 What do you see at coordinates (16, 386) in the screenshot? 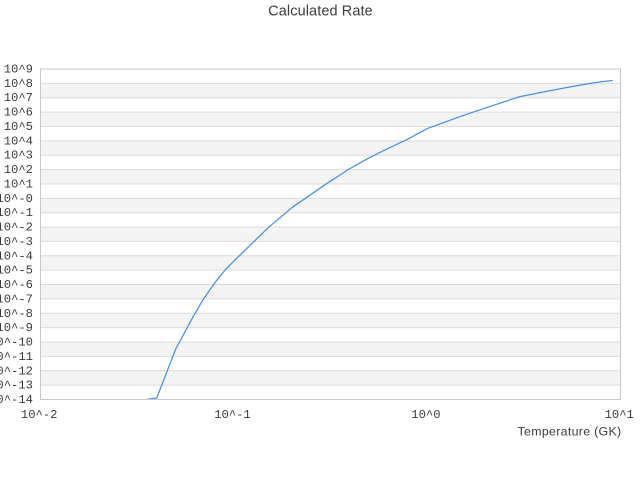
I see `svg-text: 10^-13` at bounding box center [16, 386].